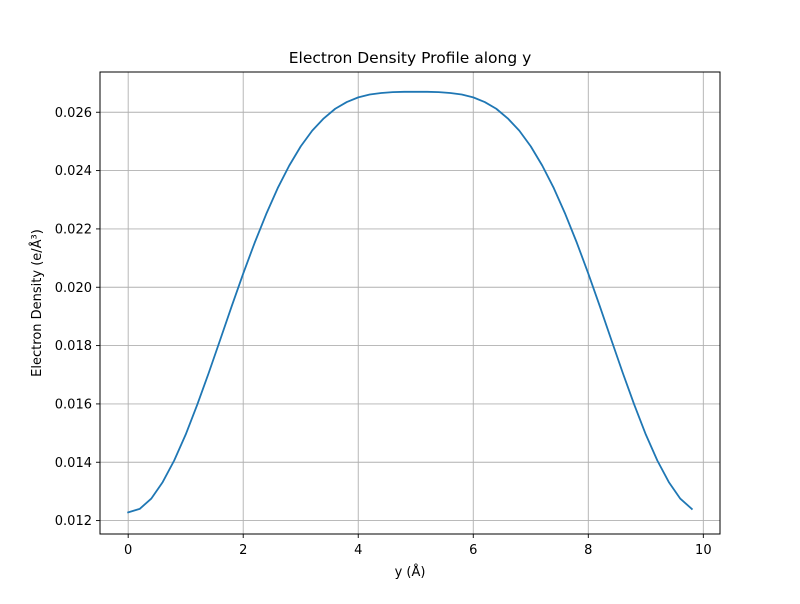 Image resolution: width=800 pixels, height=604 pixels. What do you see at coordinates (410, 58) in the screenshot?
I see `chart-title: Electron Density Profile along y` at bounding box center [410, 58].